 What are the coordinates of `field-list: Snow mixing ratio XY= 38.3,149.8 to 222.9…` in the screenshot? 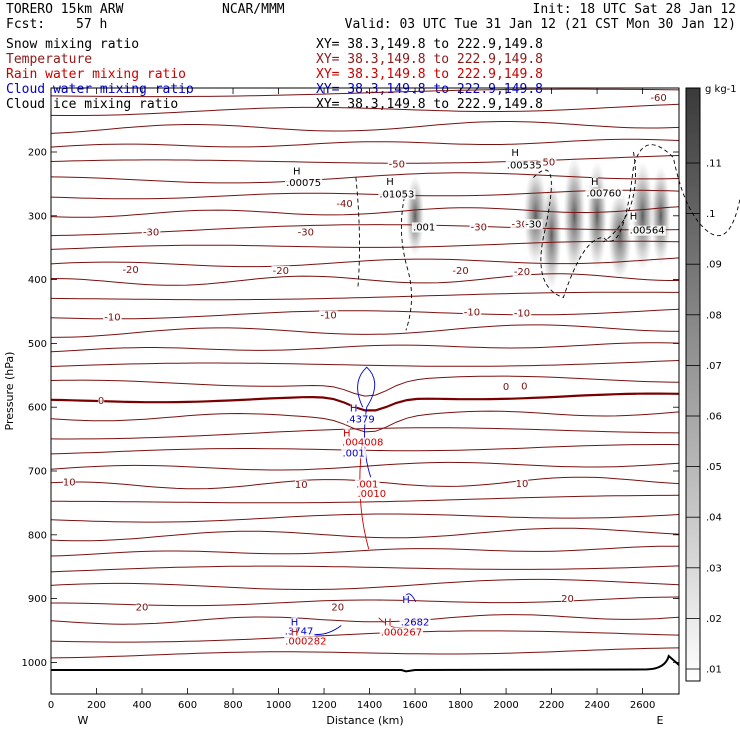 It's located at (274, 74).